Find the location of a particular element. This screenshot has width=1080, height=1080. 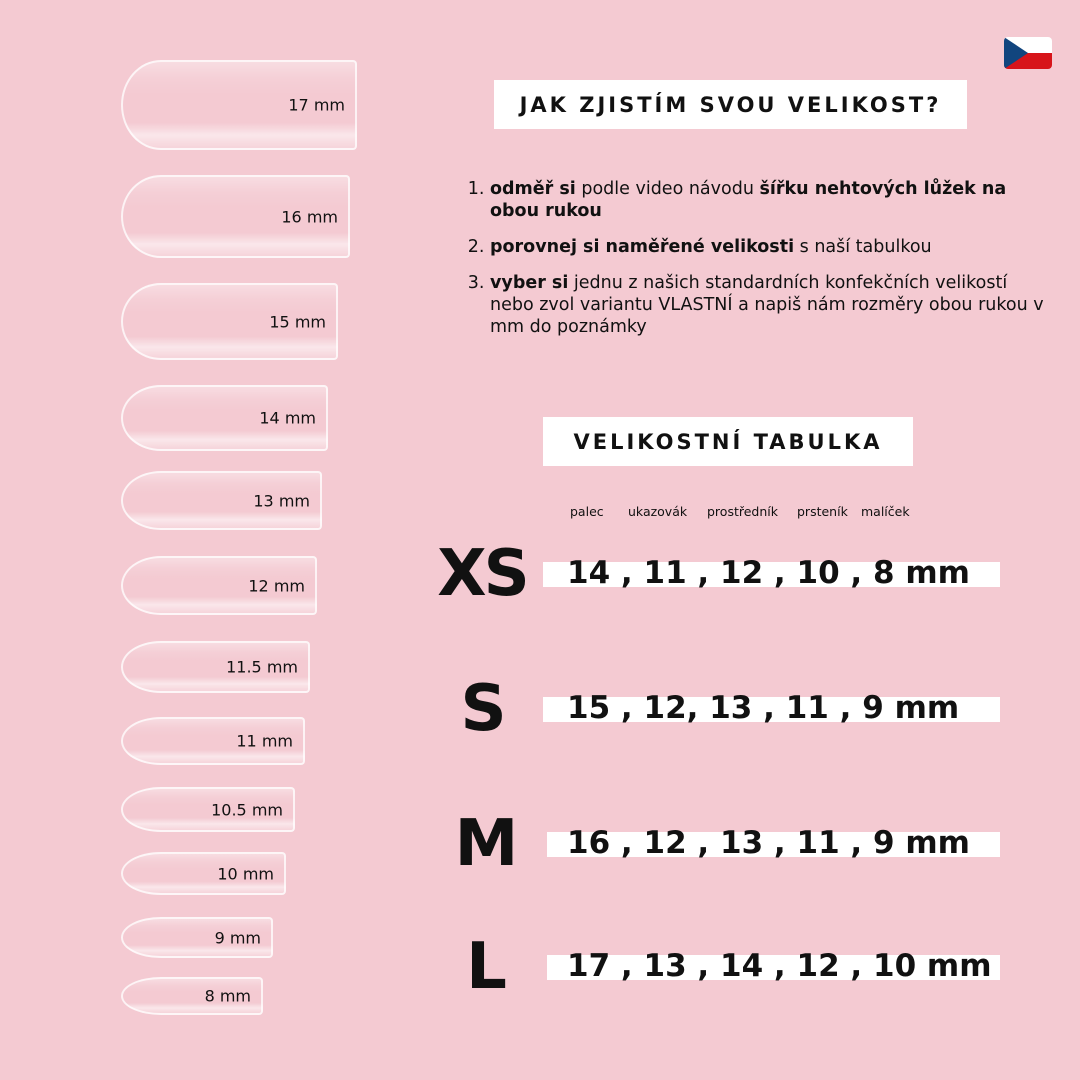

nail-size-label: 10.5 mm is located at coordinates (247, 809).